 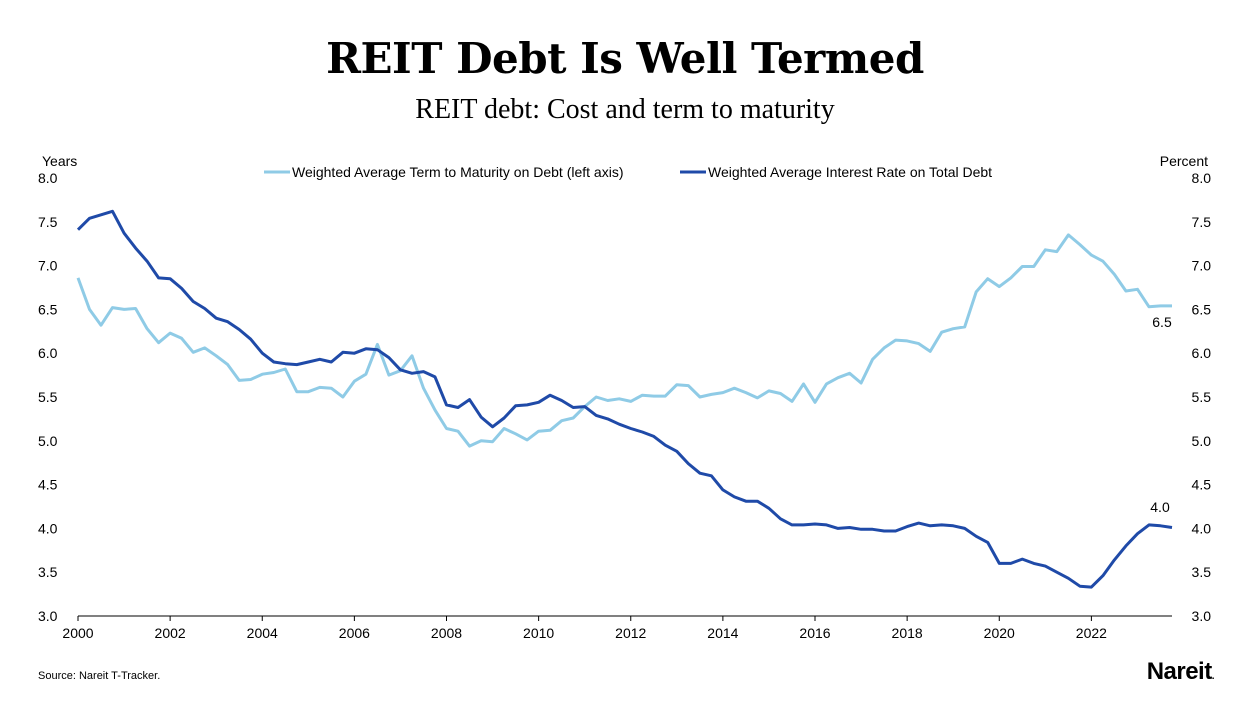 What do you see at coordinates (77, 633) in the screenshot?
I see `x-tick-label: 2000` at bounding box center [77, 633].